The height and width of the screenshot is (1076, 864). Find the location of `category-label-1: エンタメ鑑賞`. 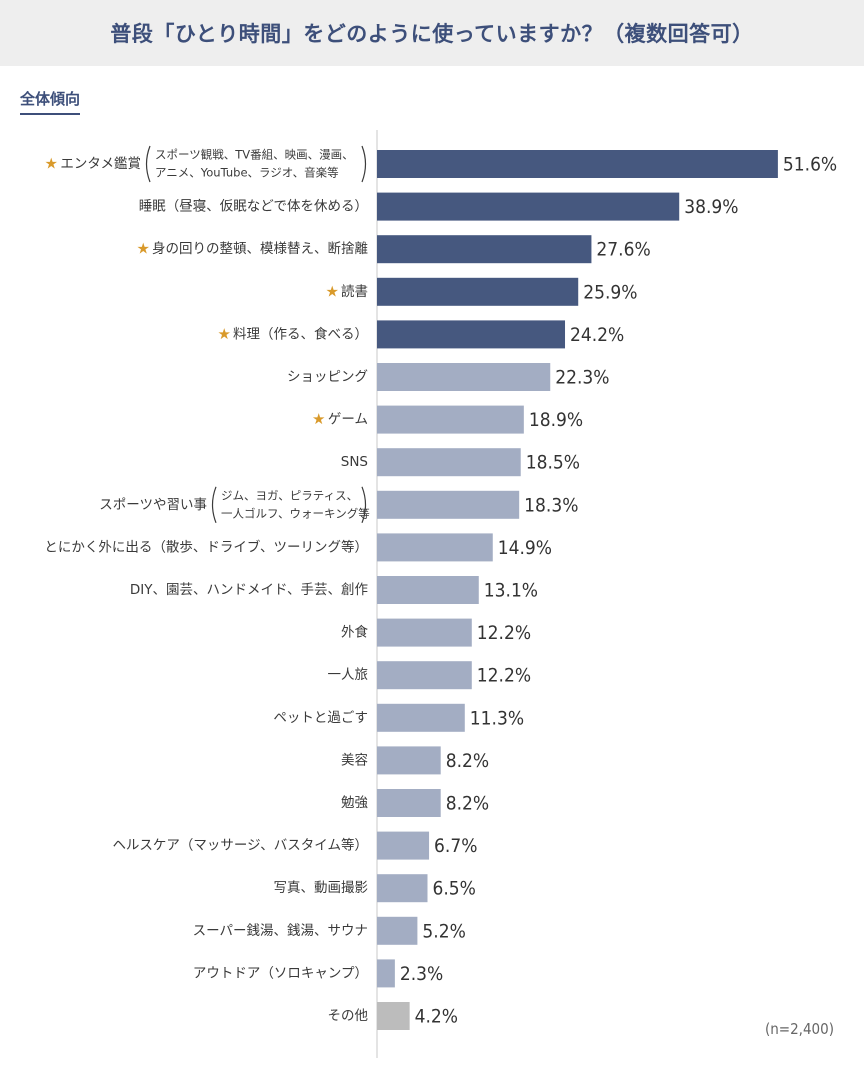

category-label-1: エンタメ鑑賞 is located at coordinates (100, 163).